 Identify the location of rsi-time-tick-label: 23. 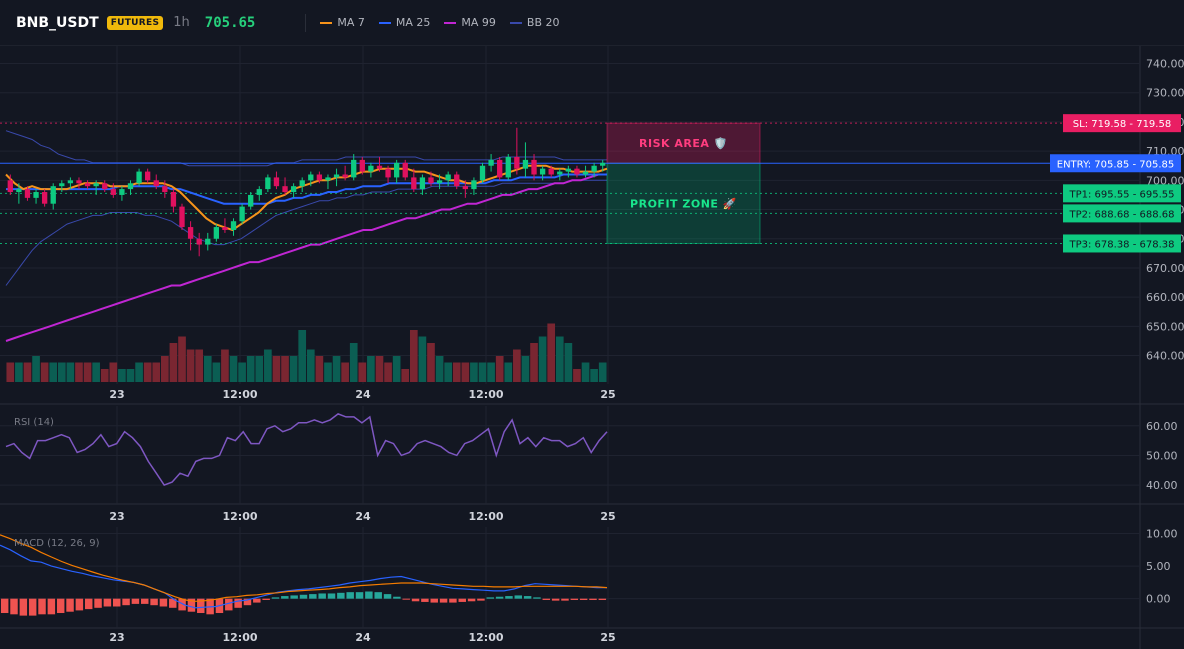
(116, 516).